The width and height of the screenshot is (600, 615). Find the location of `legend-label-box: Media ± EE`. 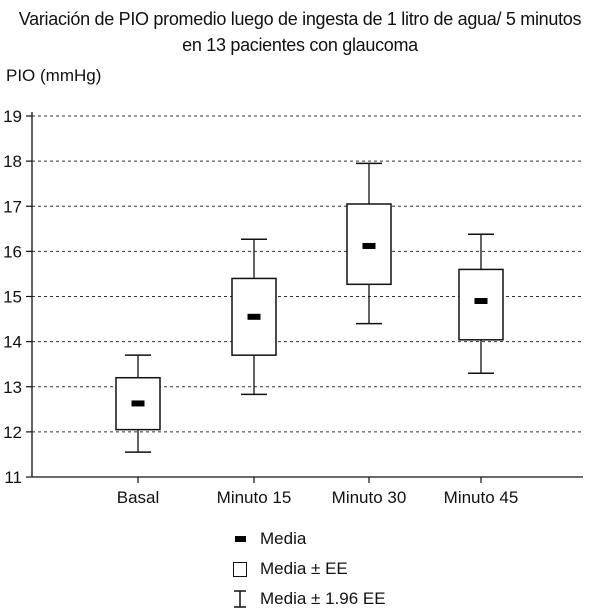

legend-label-box: Media ± EE is located at coordinates (304, 568).